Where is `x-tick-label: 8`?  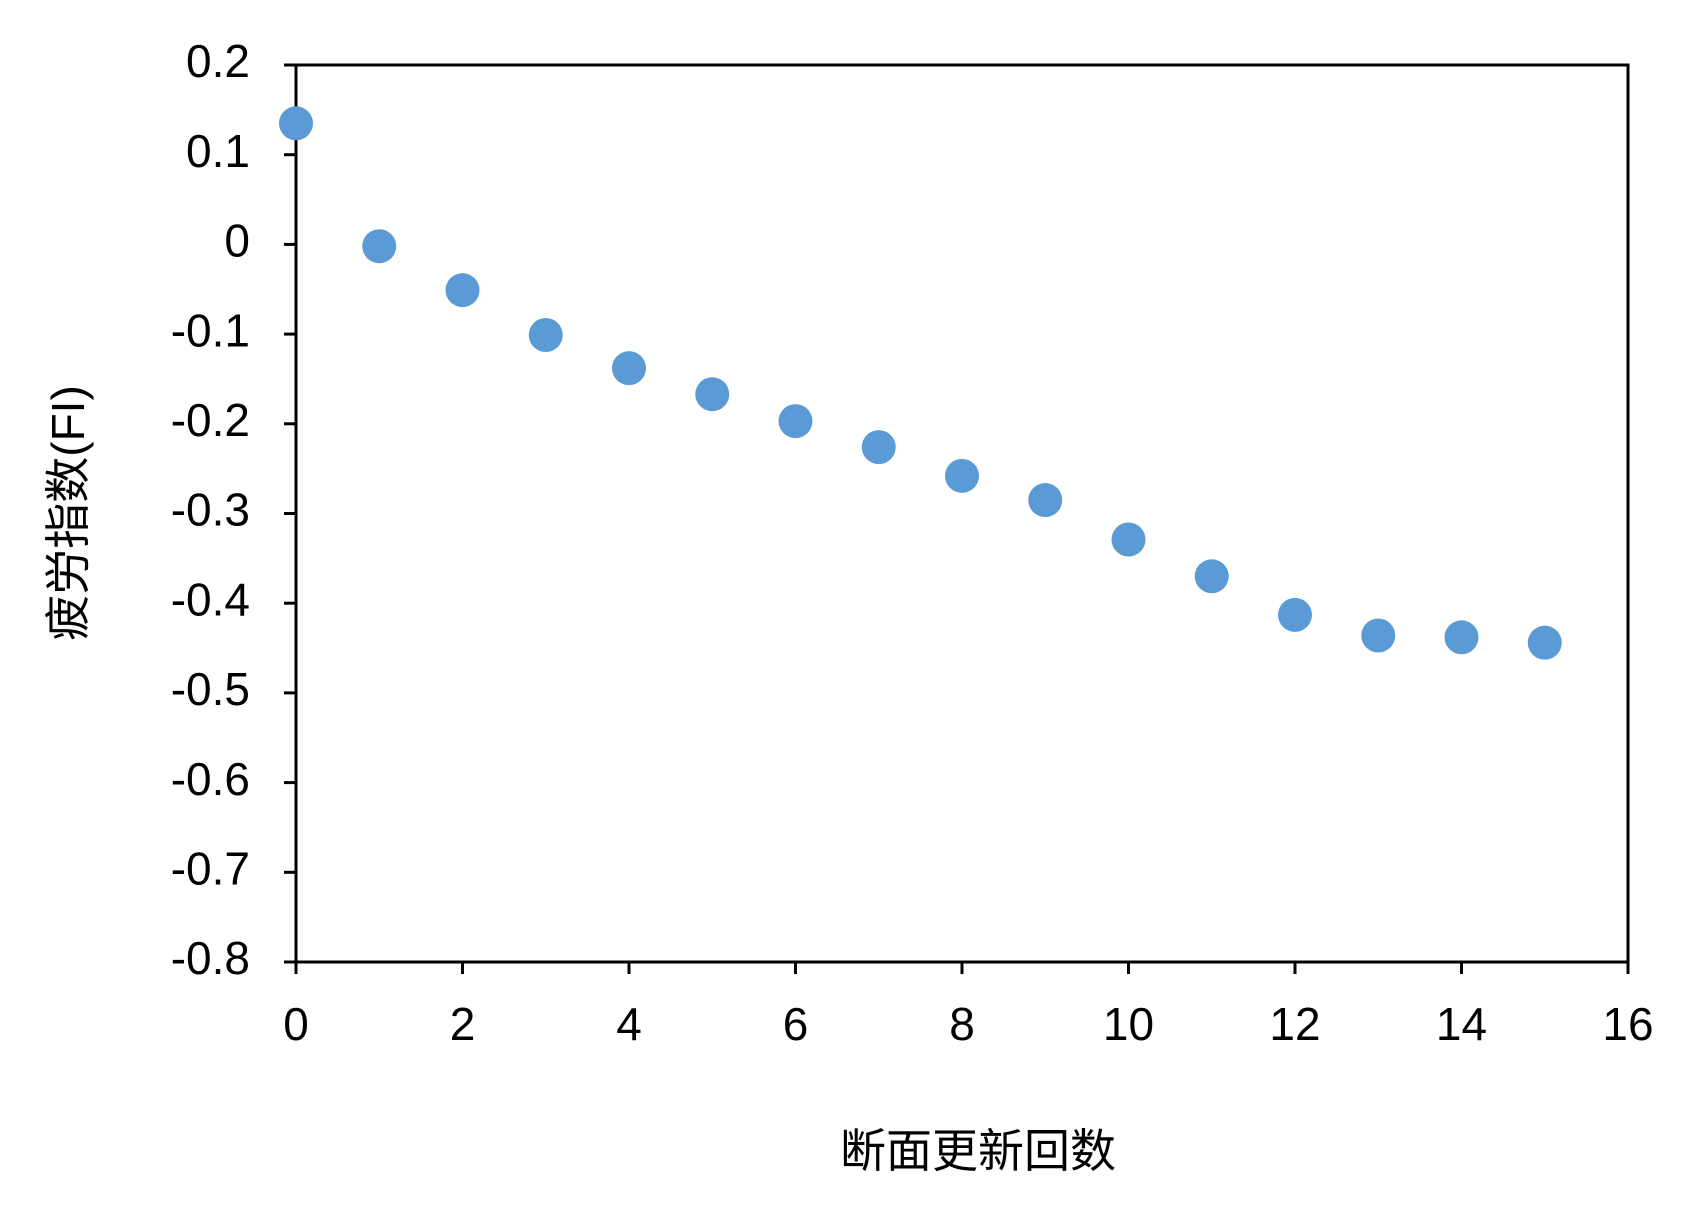
x-tick-label: 8 is located at coordinates (962, 1024).